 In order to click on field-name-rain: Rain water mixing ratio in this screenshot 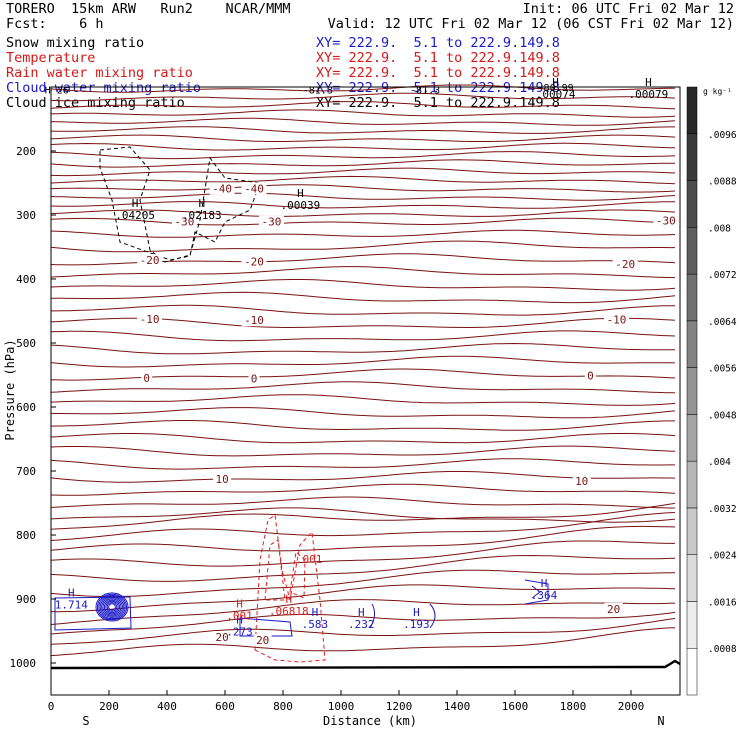, I will do `click(99, 73)`.